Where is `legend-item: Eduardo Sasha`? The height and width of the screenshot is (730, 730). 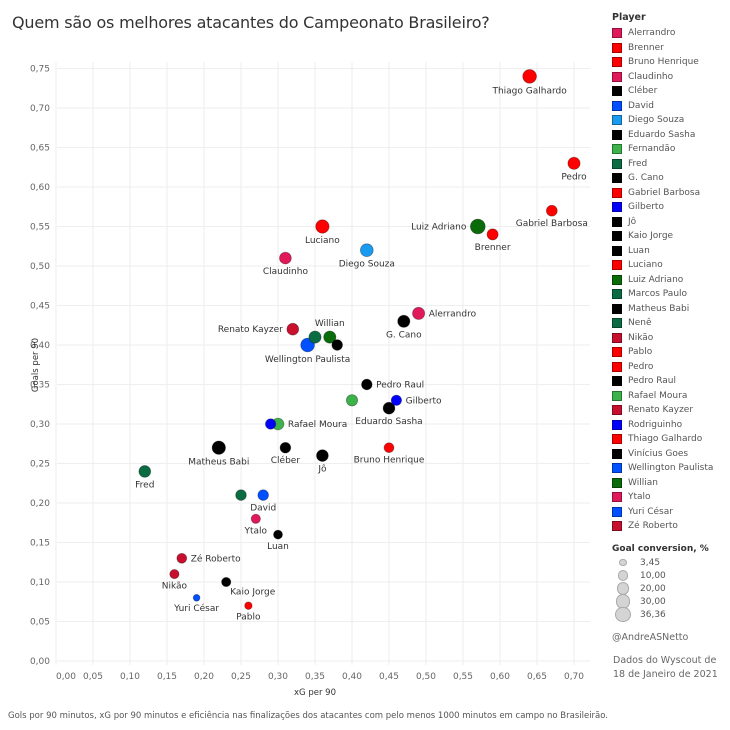
legend-item: Eduardo Sasha is located at coordinates (671, 135).